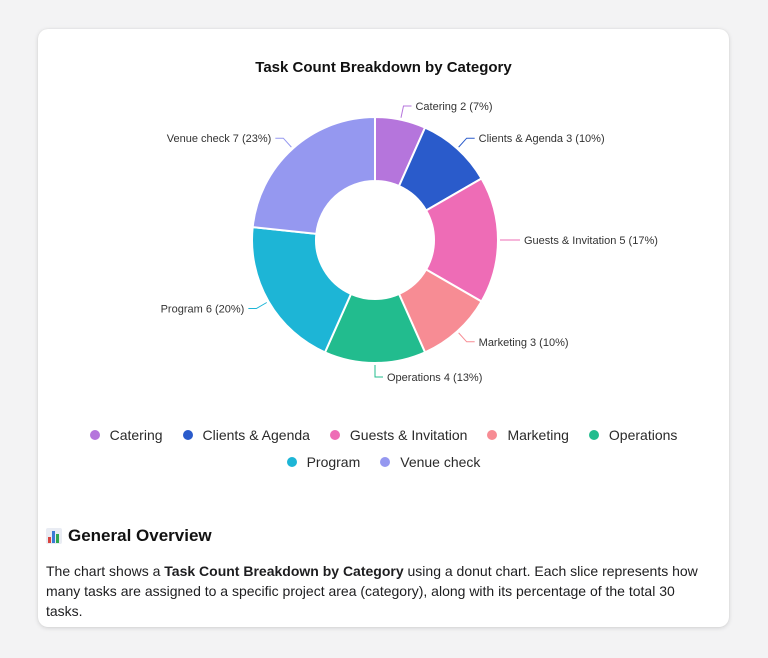 The image size is (768, 658). What do you see at coordinates (203, 310) in the screenshot?
I see `data-label-program: Program 6 (20%)` at bounding box center [203, 310].